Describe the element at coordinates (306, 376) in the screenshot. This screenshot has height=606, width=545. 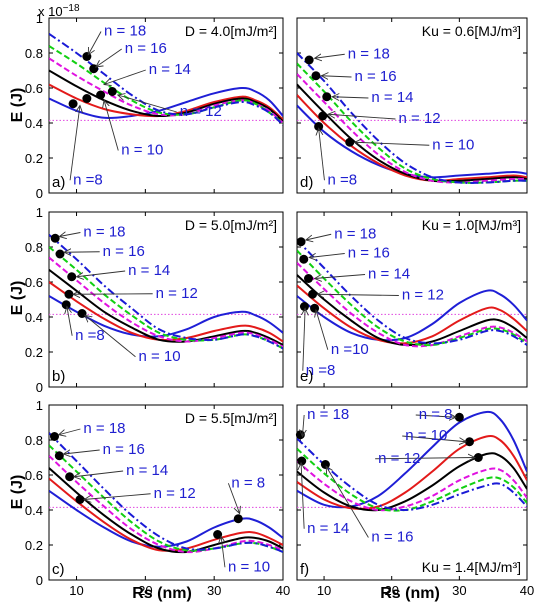
I see `panel-letter: e)` at that location.